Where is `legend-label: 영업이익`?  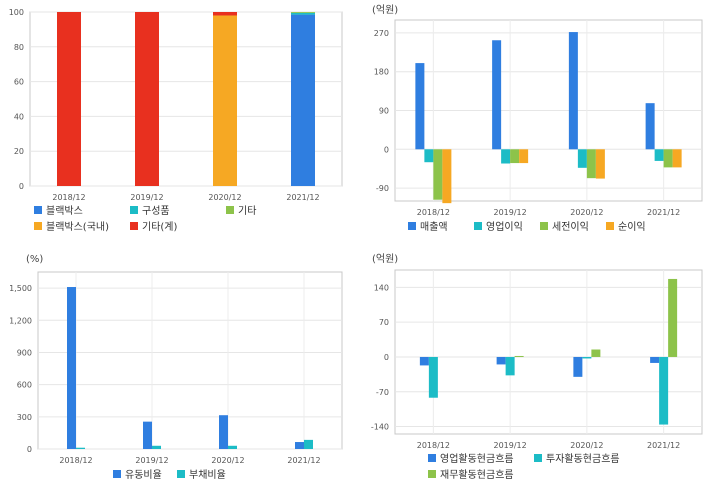 legend-label: 영업이익 is located at coordinates (504, 226).